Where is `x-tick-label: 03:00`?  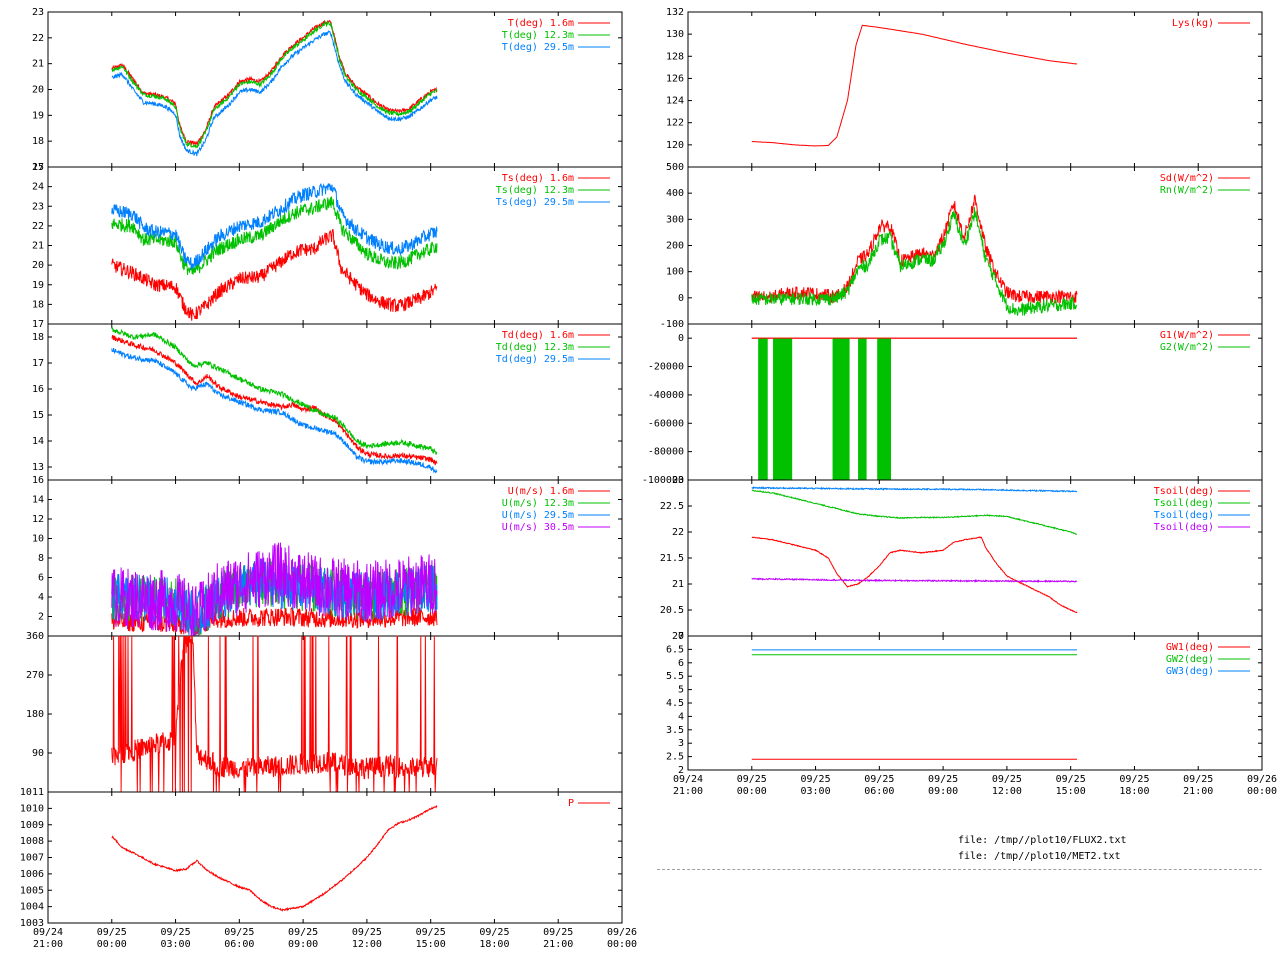 x-tick-label: 03:00 is located at coordinates (176, 944).